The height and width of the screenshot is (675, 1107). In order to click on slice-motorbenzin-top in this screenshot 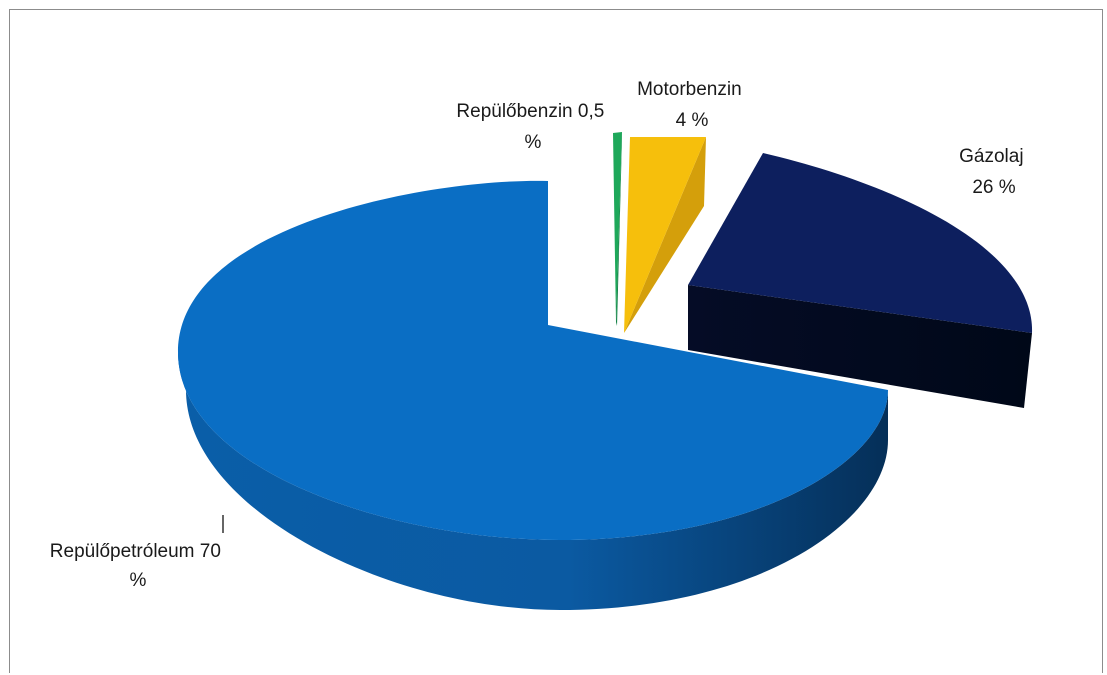, I will do `click(665, 235)`.